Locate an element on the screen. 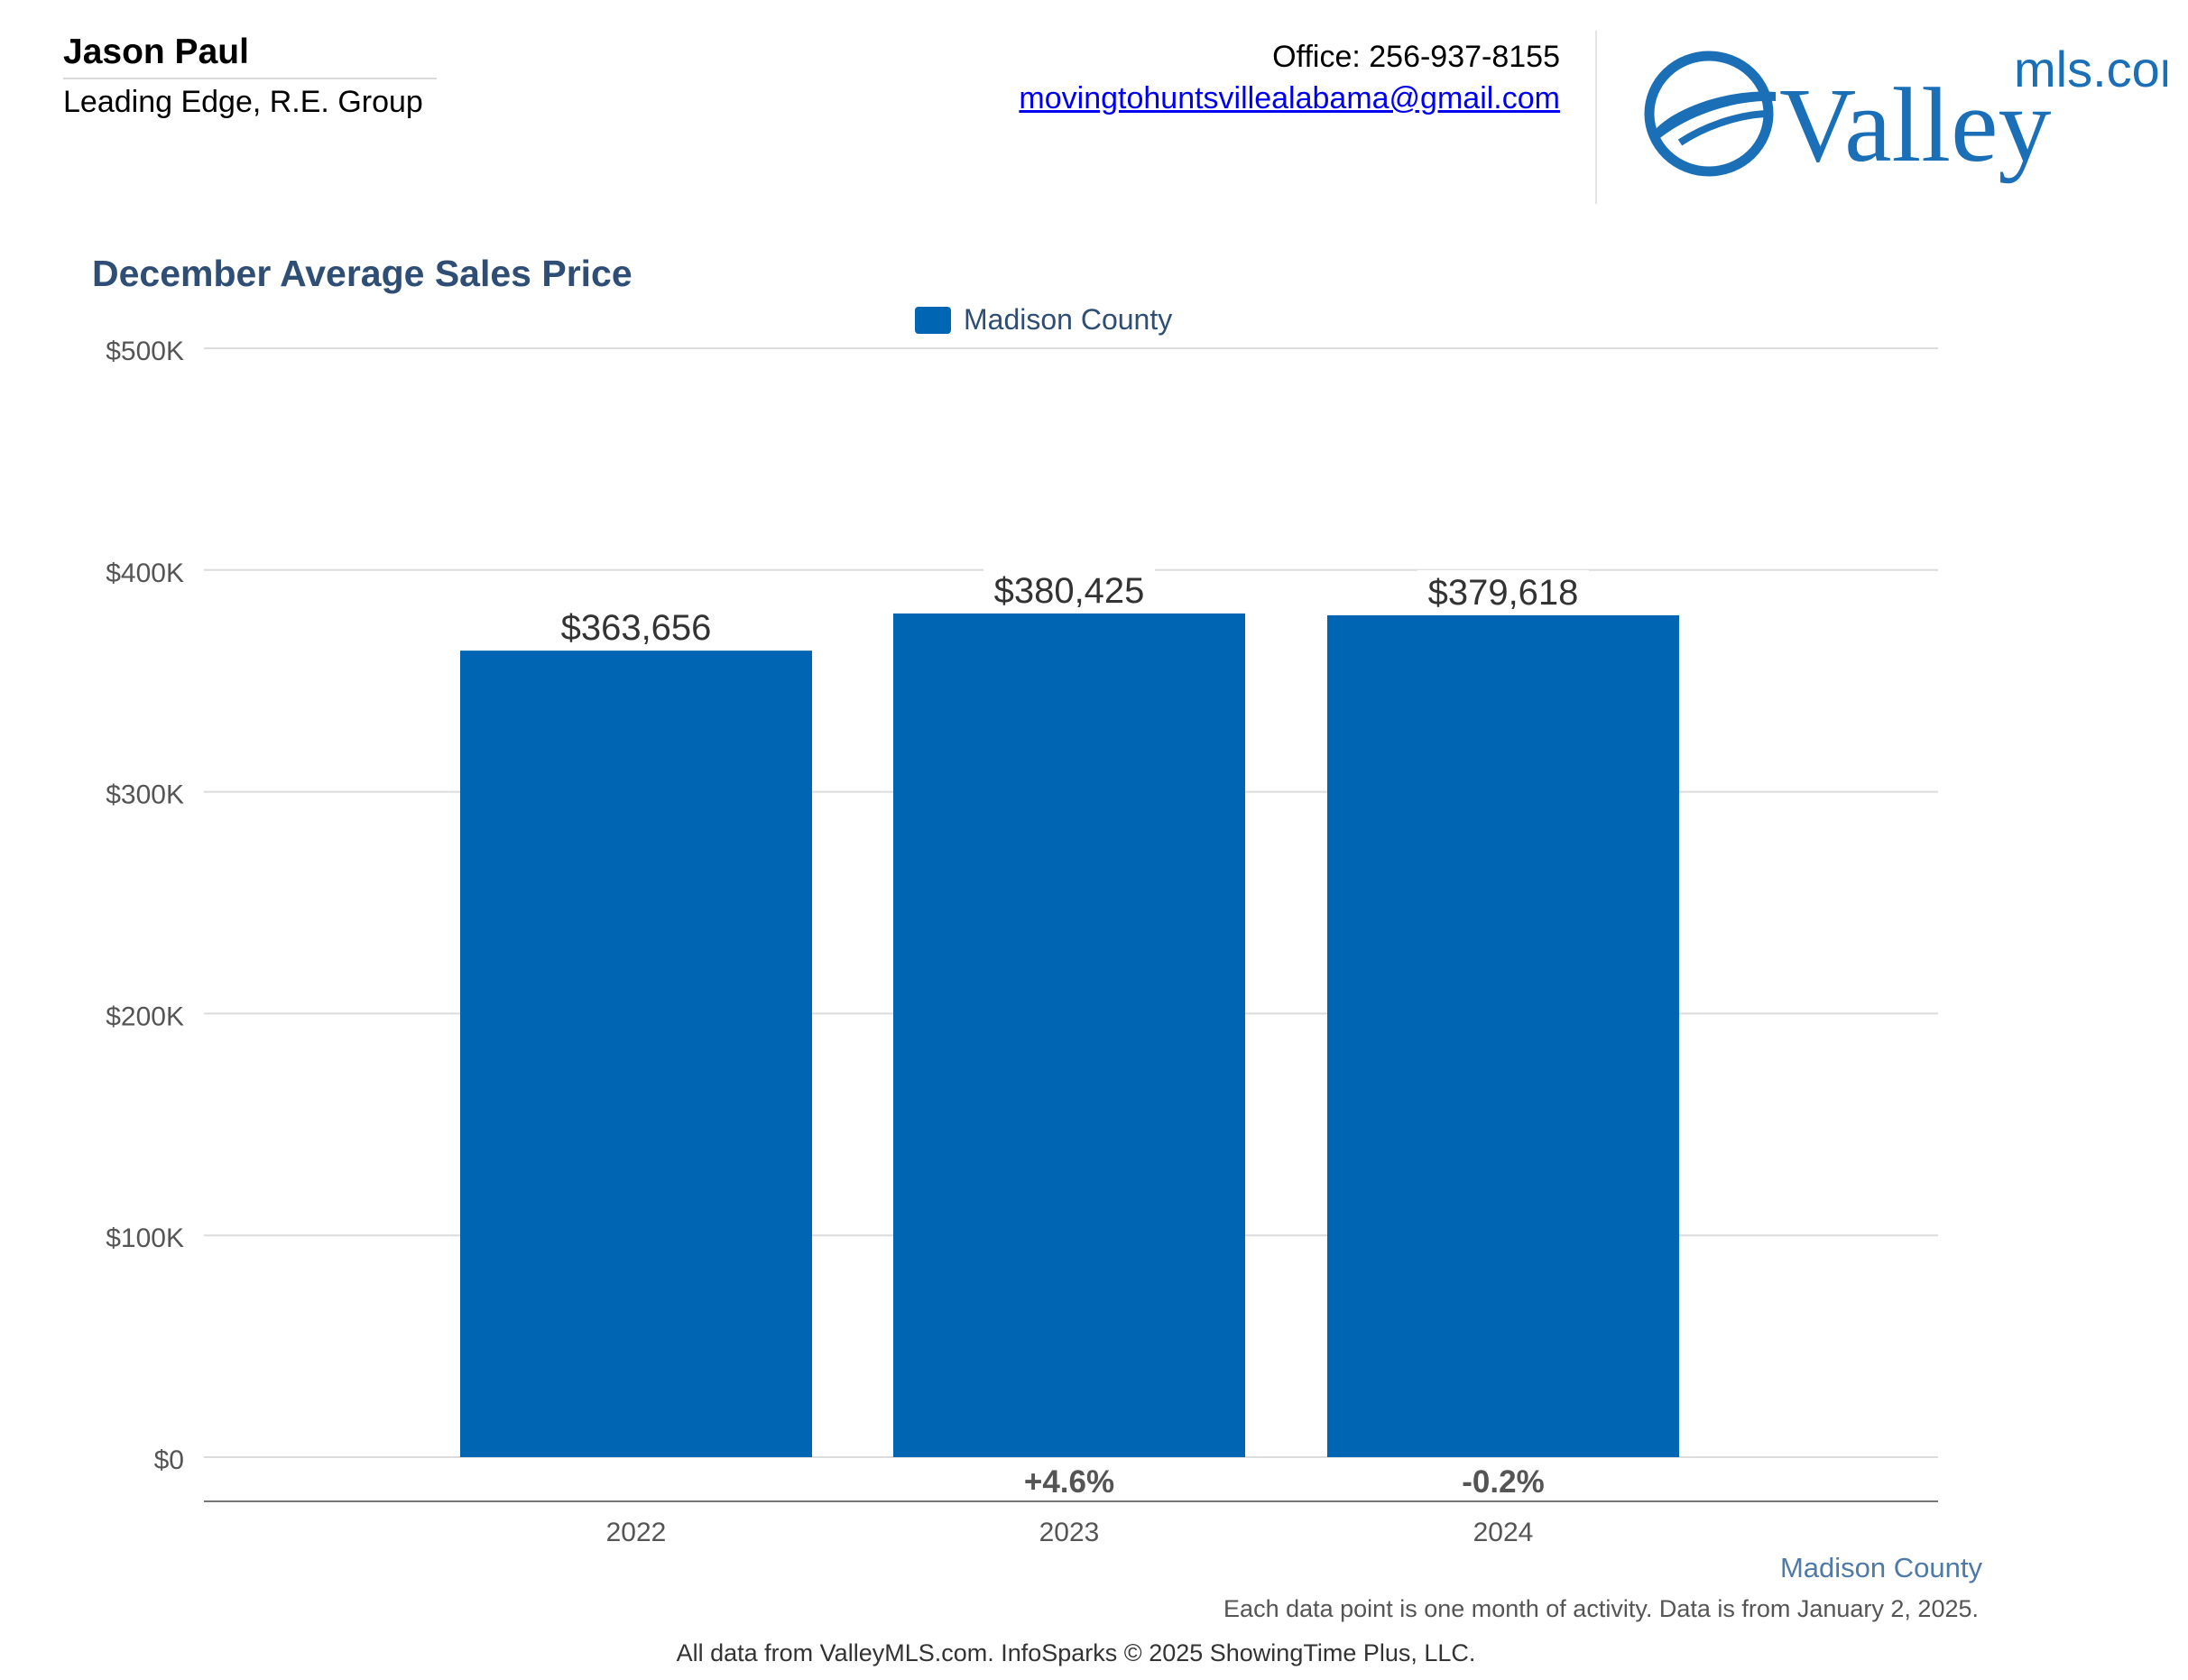  y-tick-label: $0 is located at coordinates (169, 1460).